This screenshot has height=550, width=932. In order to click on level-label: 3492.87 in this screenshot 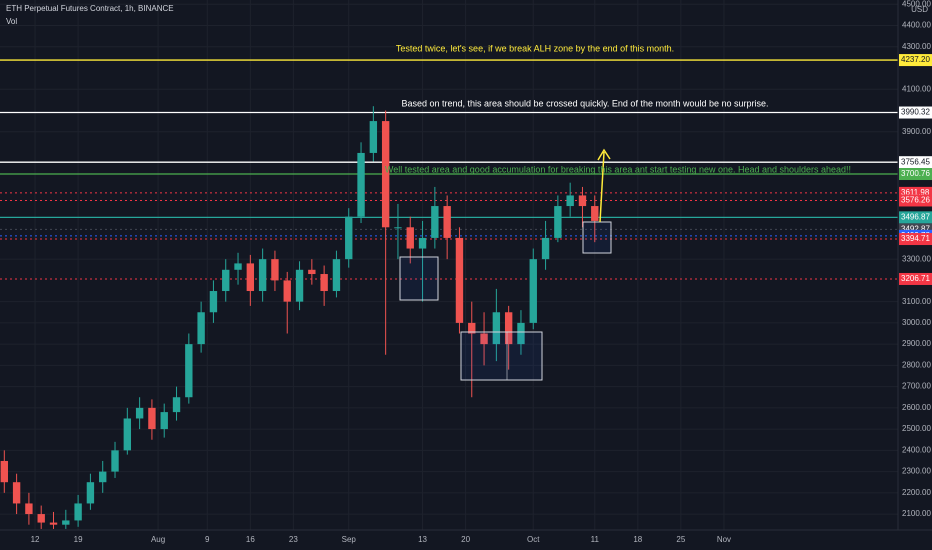, I will do `click(915, 229)`.